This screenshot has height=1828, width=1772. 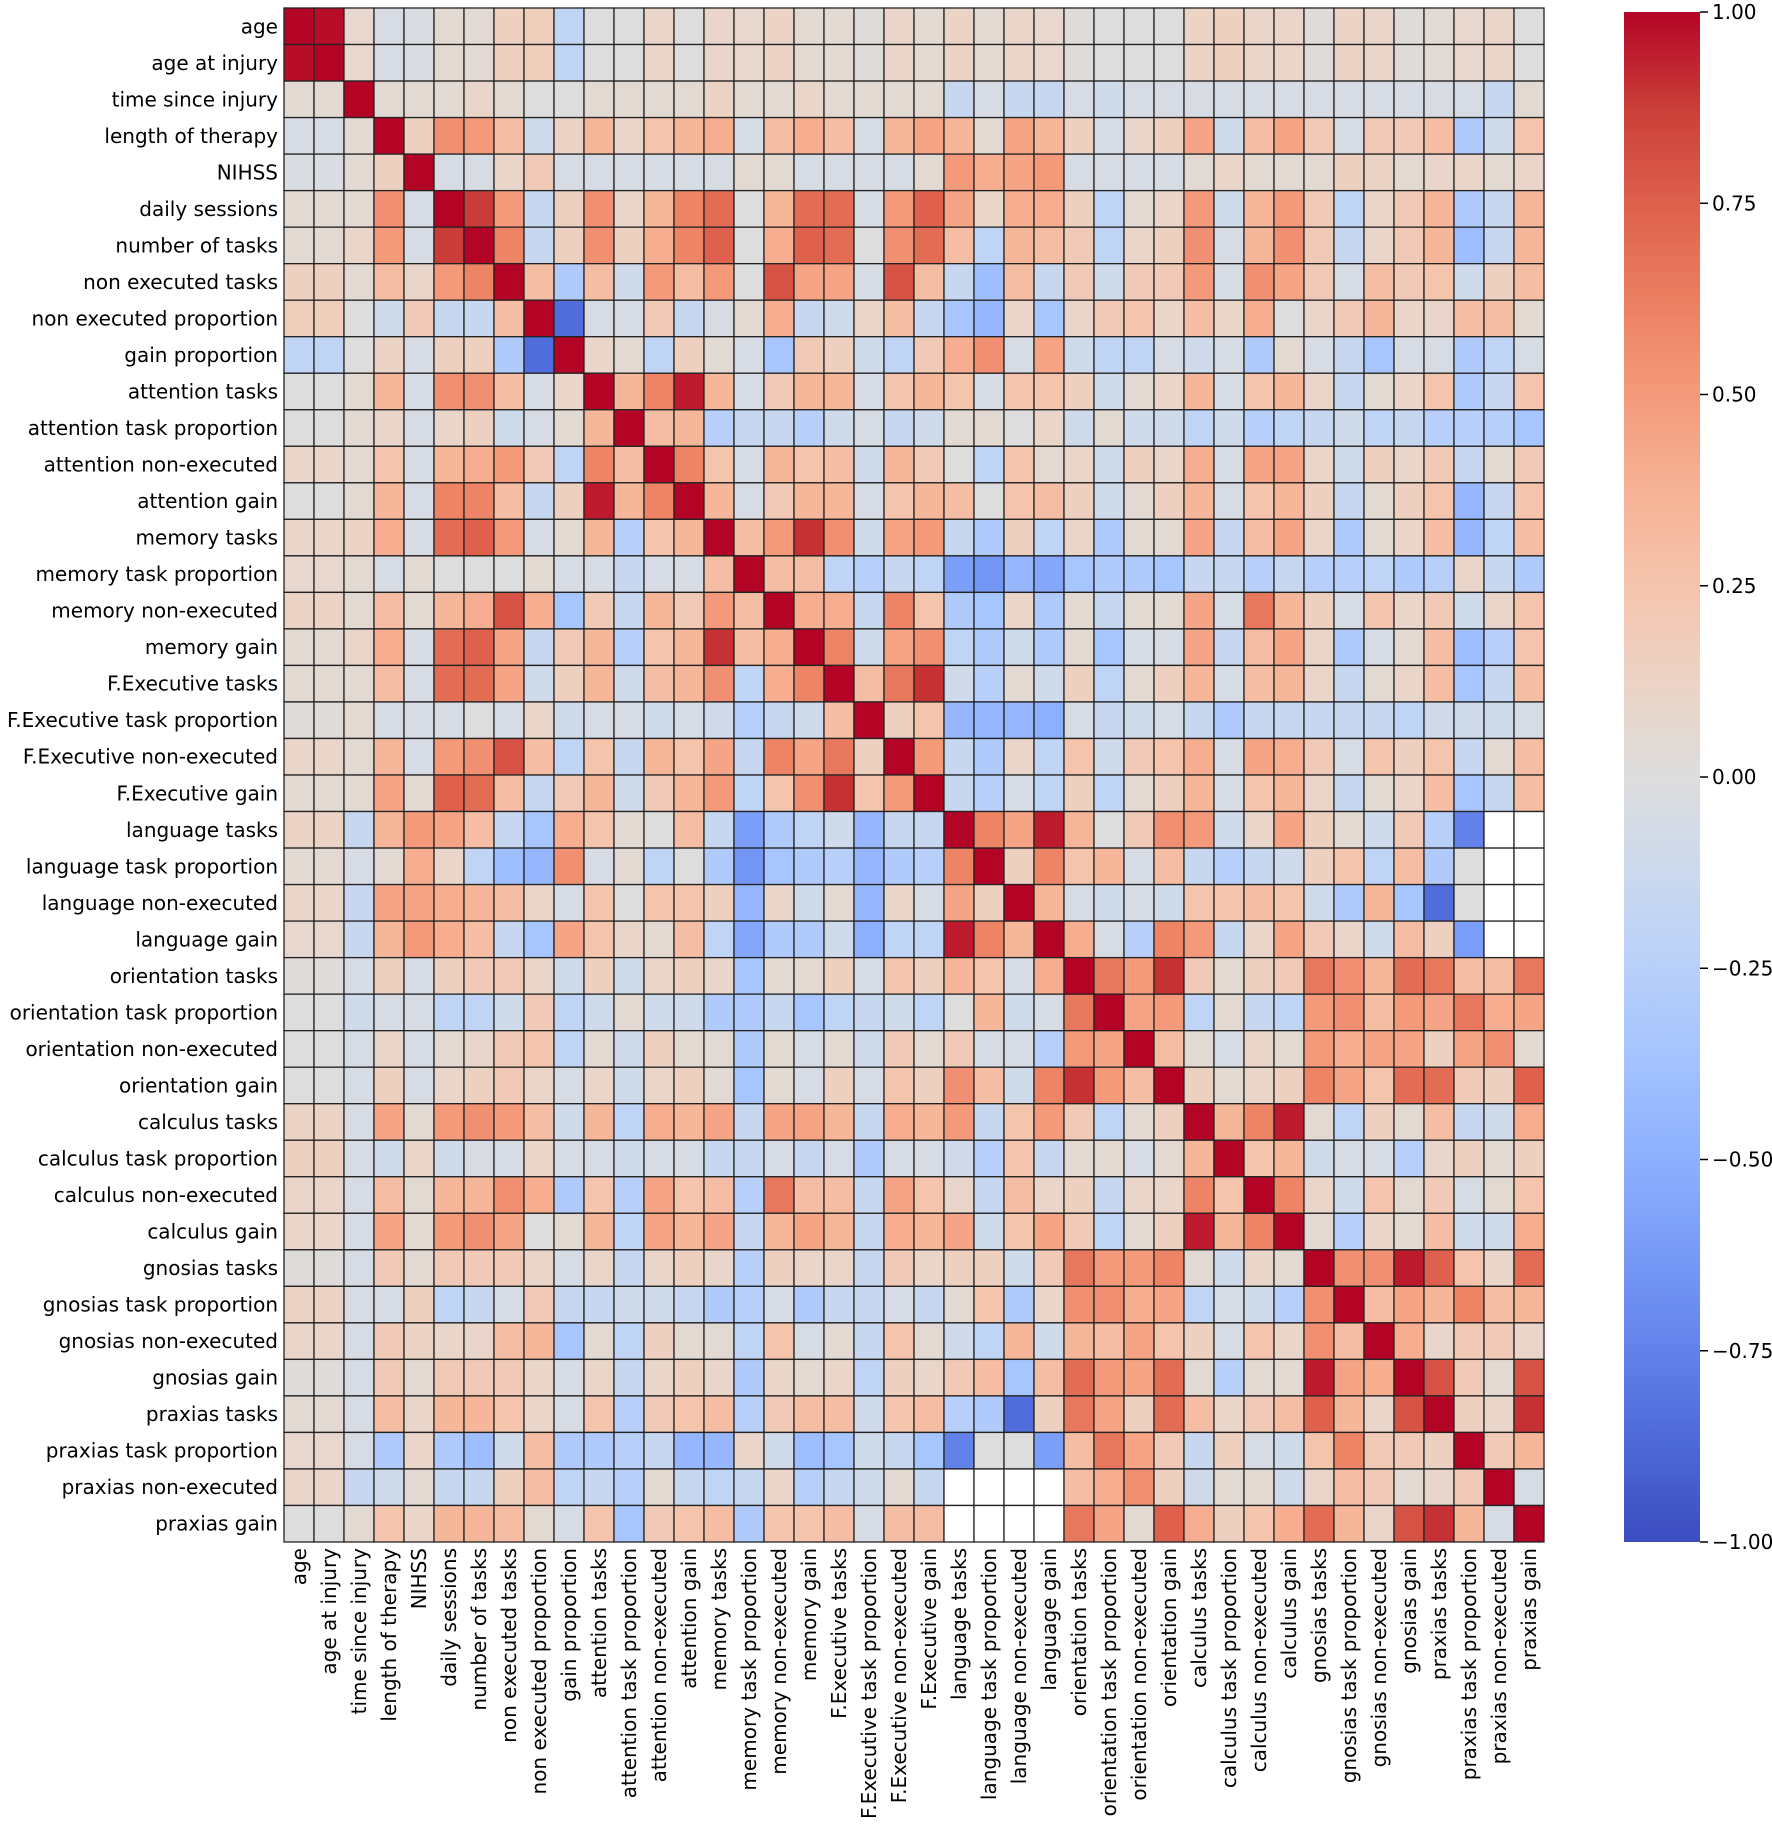 I want to click on heatmap-cell-calculus-non-executed--orientation-tasks, so click(x=1079, y=1195).